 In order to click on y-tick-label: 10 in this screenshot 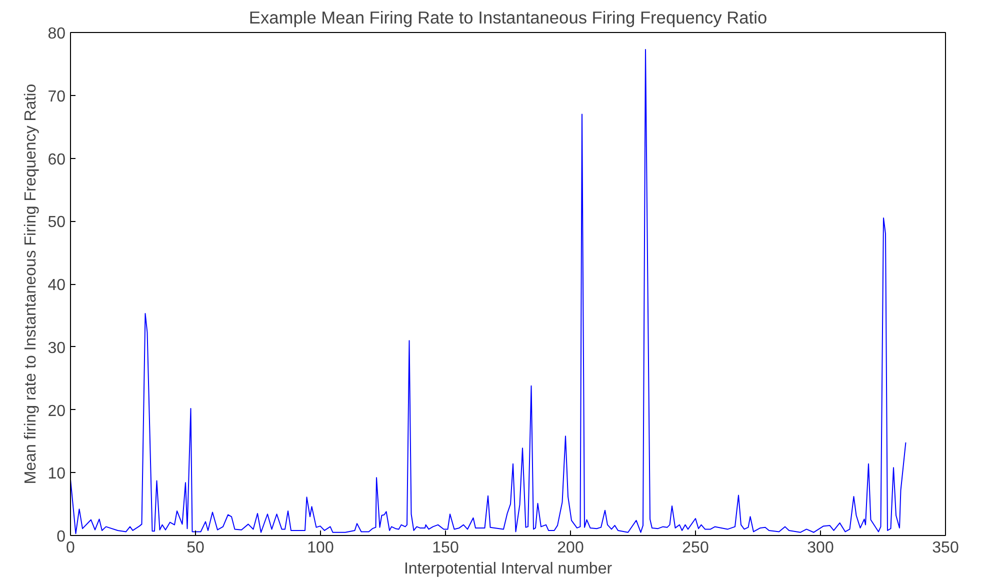, I will do `click(57, 474)`.